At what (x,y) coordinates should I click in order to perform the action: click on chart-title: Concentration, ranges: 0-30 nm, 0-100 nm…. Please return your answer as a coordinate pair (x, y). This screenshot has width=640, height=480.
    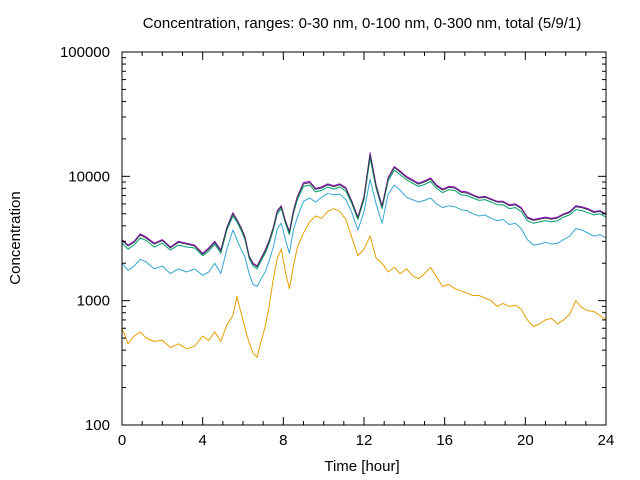
    Looking at the image, I should click on (362, 23).